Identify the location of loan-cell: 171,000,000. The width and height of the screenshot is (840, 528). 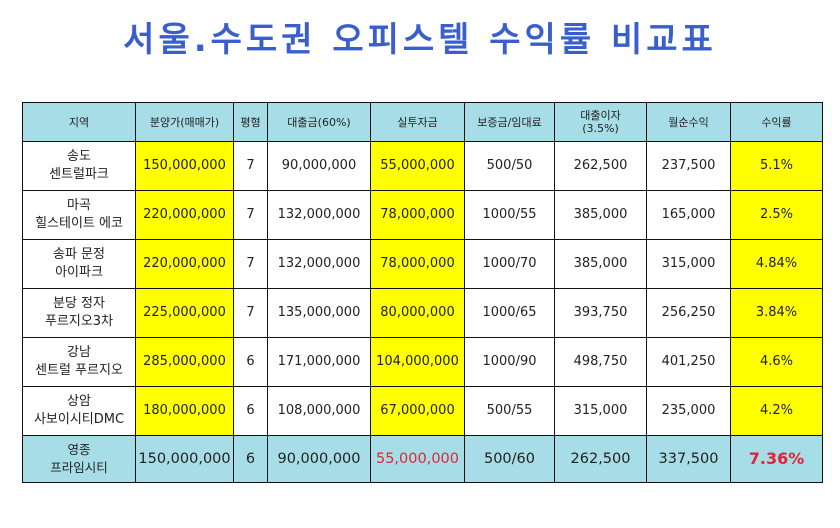
(319, 362).